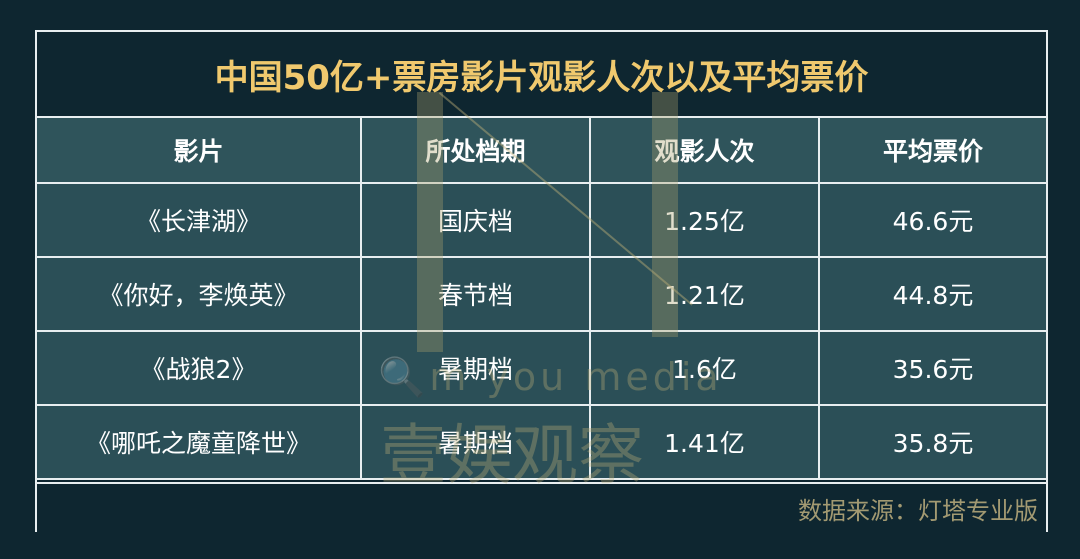  What do you see at coordinates (932, 220) in the screenshot?
I see `table-cell: 46.6元` at bounding box center [932, 220].